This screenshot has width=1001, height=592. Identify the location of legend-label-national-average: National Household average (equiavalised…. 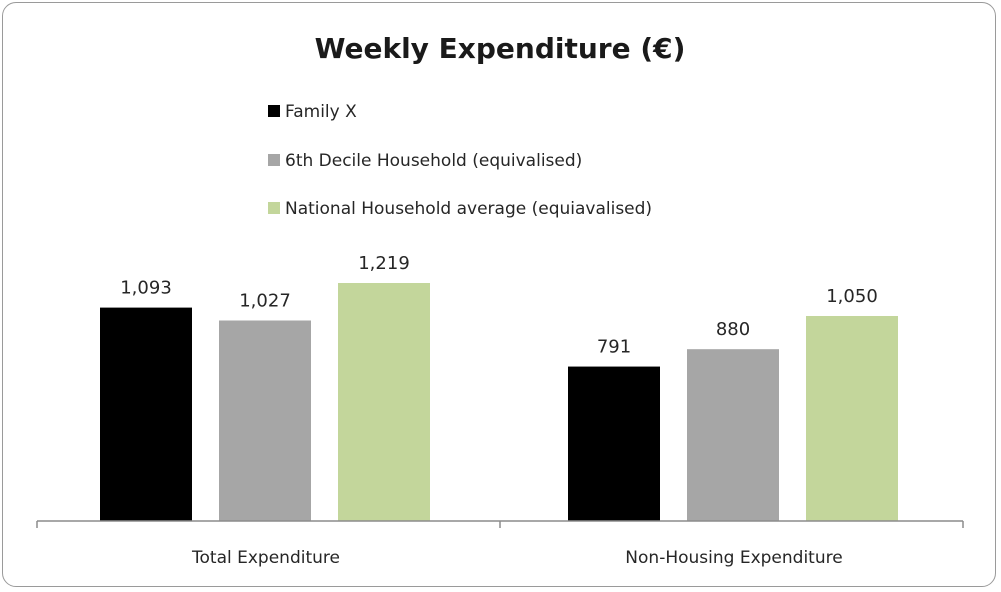
(468, 209).